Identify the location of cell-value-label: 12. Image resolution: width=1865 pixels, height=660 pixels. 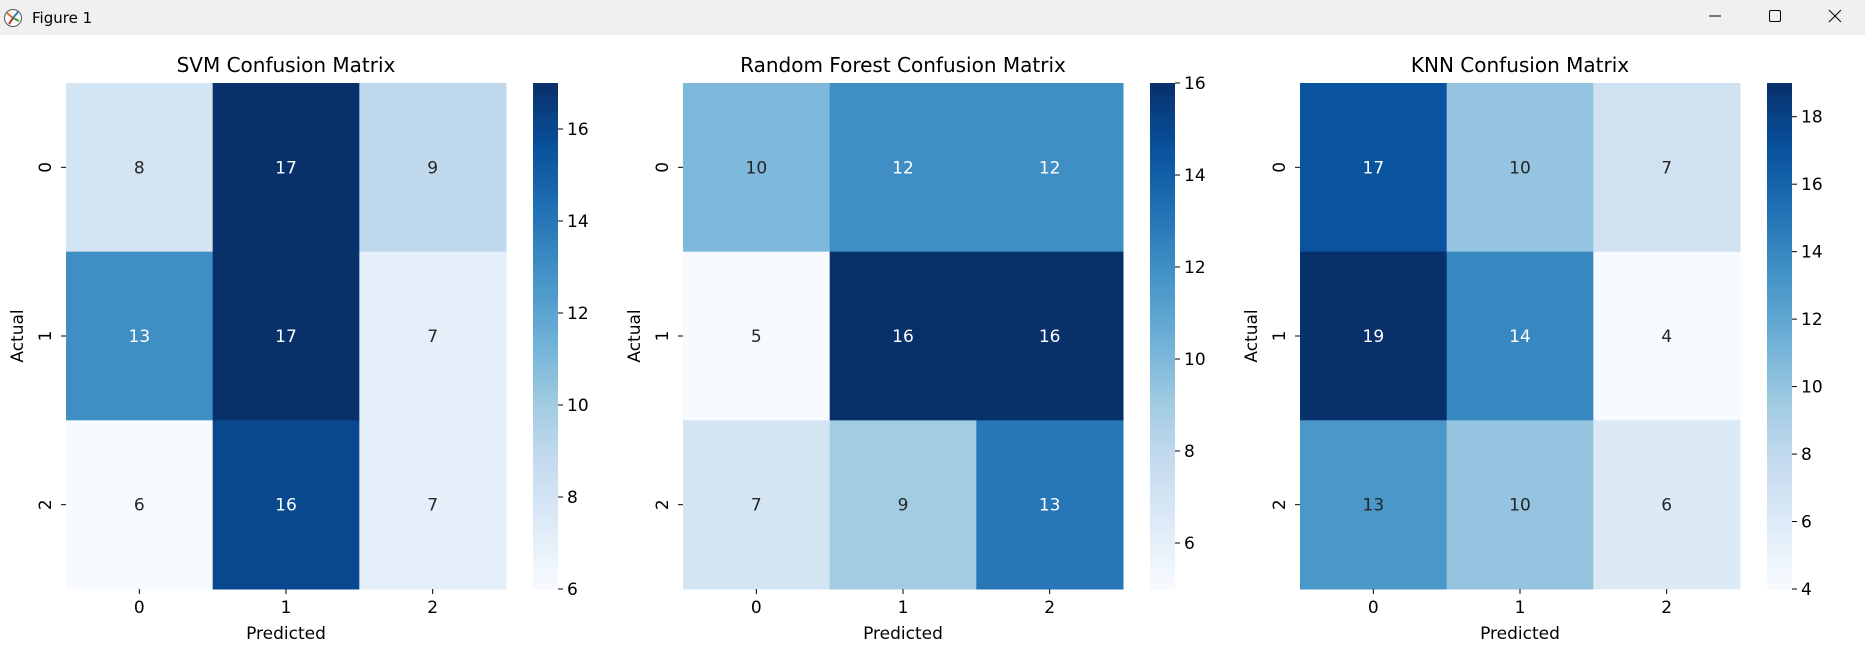
(1050, 168).